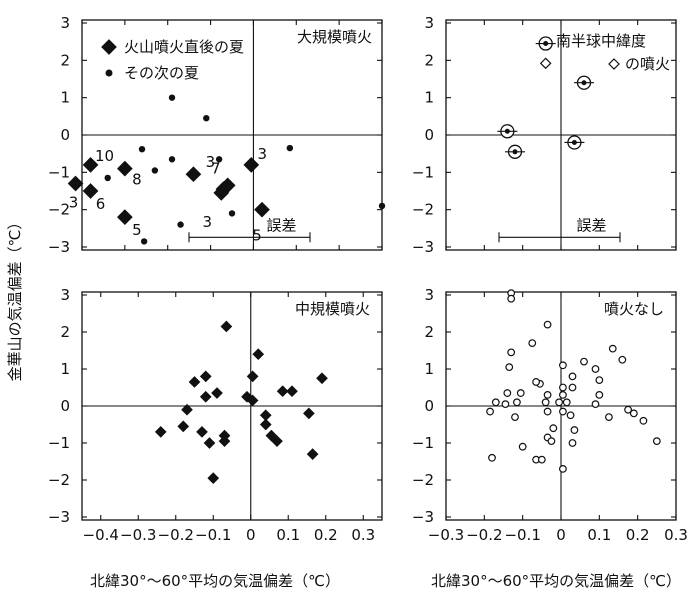  Describe the element at coordinates (104, 156) in the screenshot. I see `point-label: 10` at that location.